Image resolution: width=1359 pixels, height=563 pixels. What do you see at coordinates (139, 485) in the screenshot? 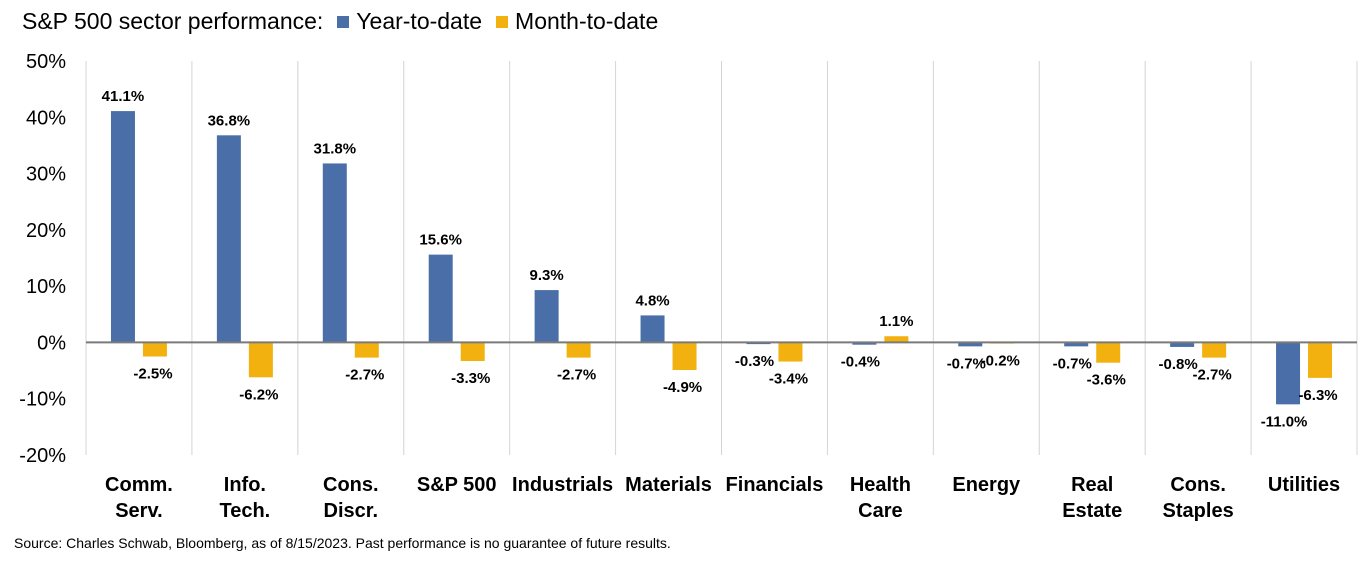
I see `category-label: Comm.` at bounding box center [139, 485].